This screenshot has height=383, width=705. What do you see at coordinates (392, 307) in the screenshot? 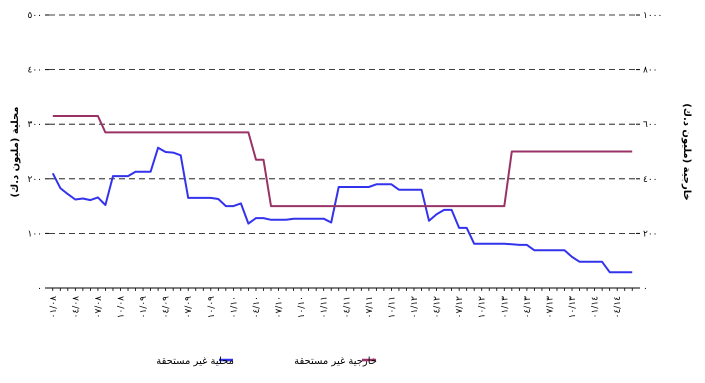
I see `x-tick-label: ١٠/١١` at bounding box center [392, 307].